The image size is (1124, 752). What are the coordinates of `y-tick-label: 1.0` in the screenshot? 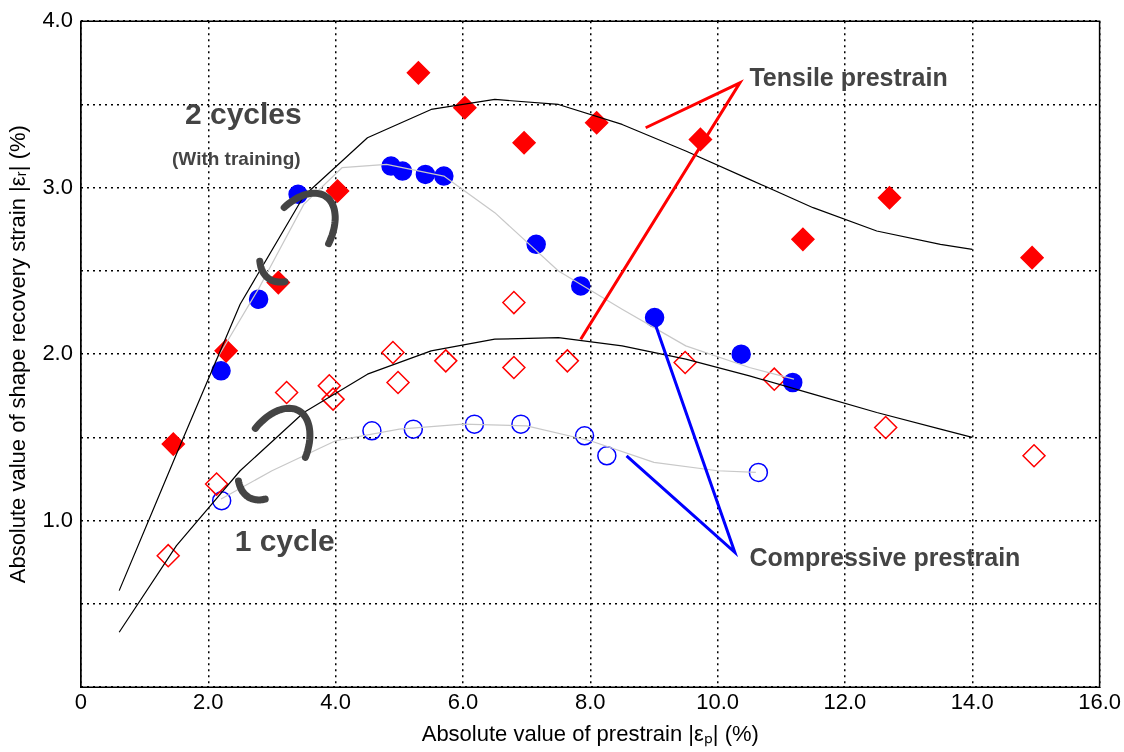 It's located at (57, 519).